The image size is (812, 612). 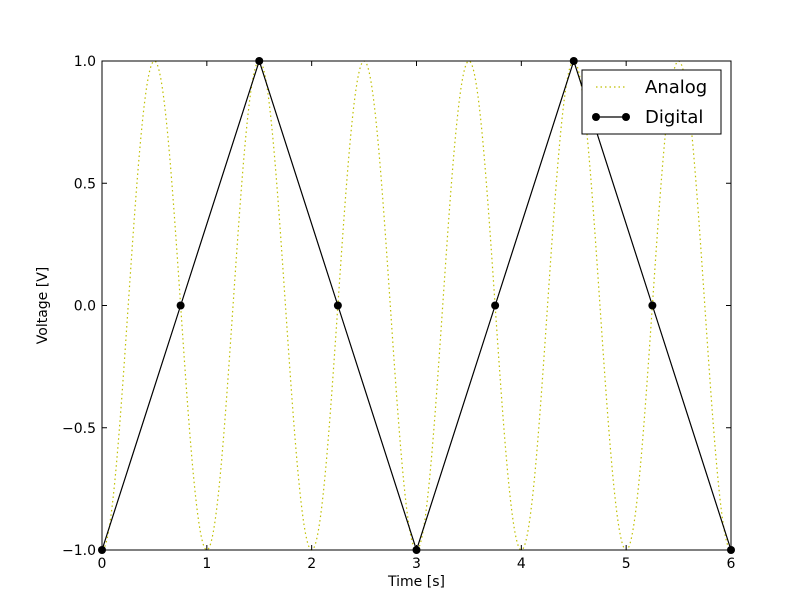 What do you see at coordinates (85, 307) in the screenshot?
I see `y-tick-label: 0.0` at bounding box center [85, 307].